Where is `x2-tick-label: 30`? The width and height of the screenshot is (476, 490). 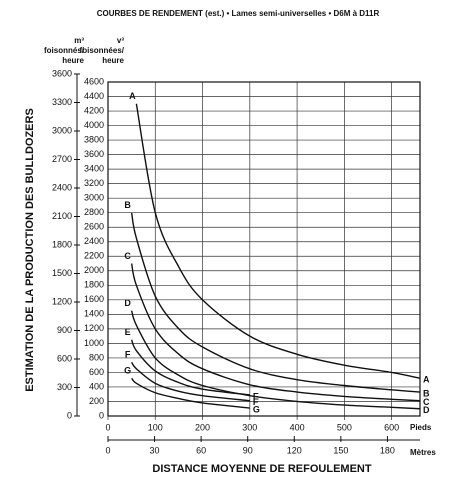 x2-tick-label: 30 is located at coordinates (155, 450).